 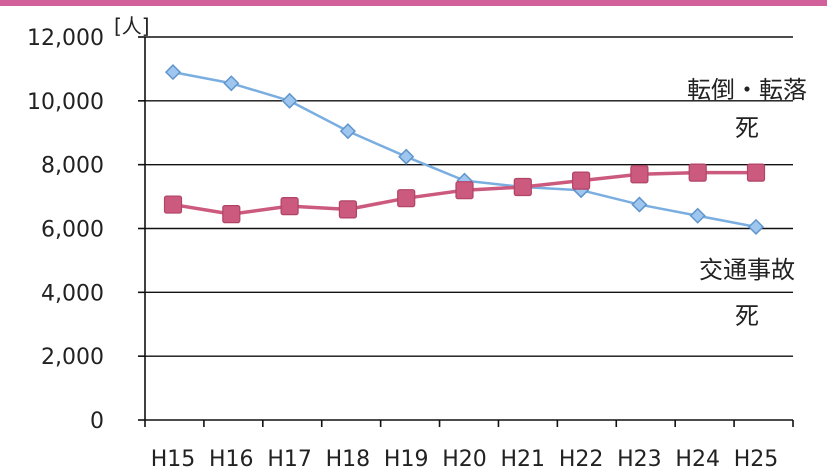 What do you see at coordinates (173, 459) in the screenshot?
I see `x-tick-label: H15` at bounding box center [173, 459].